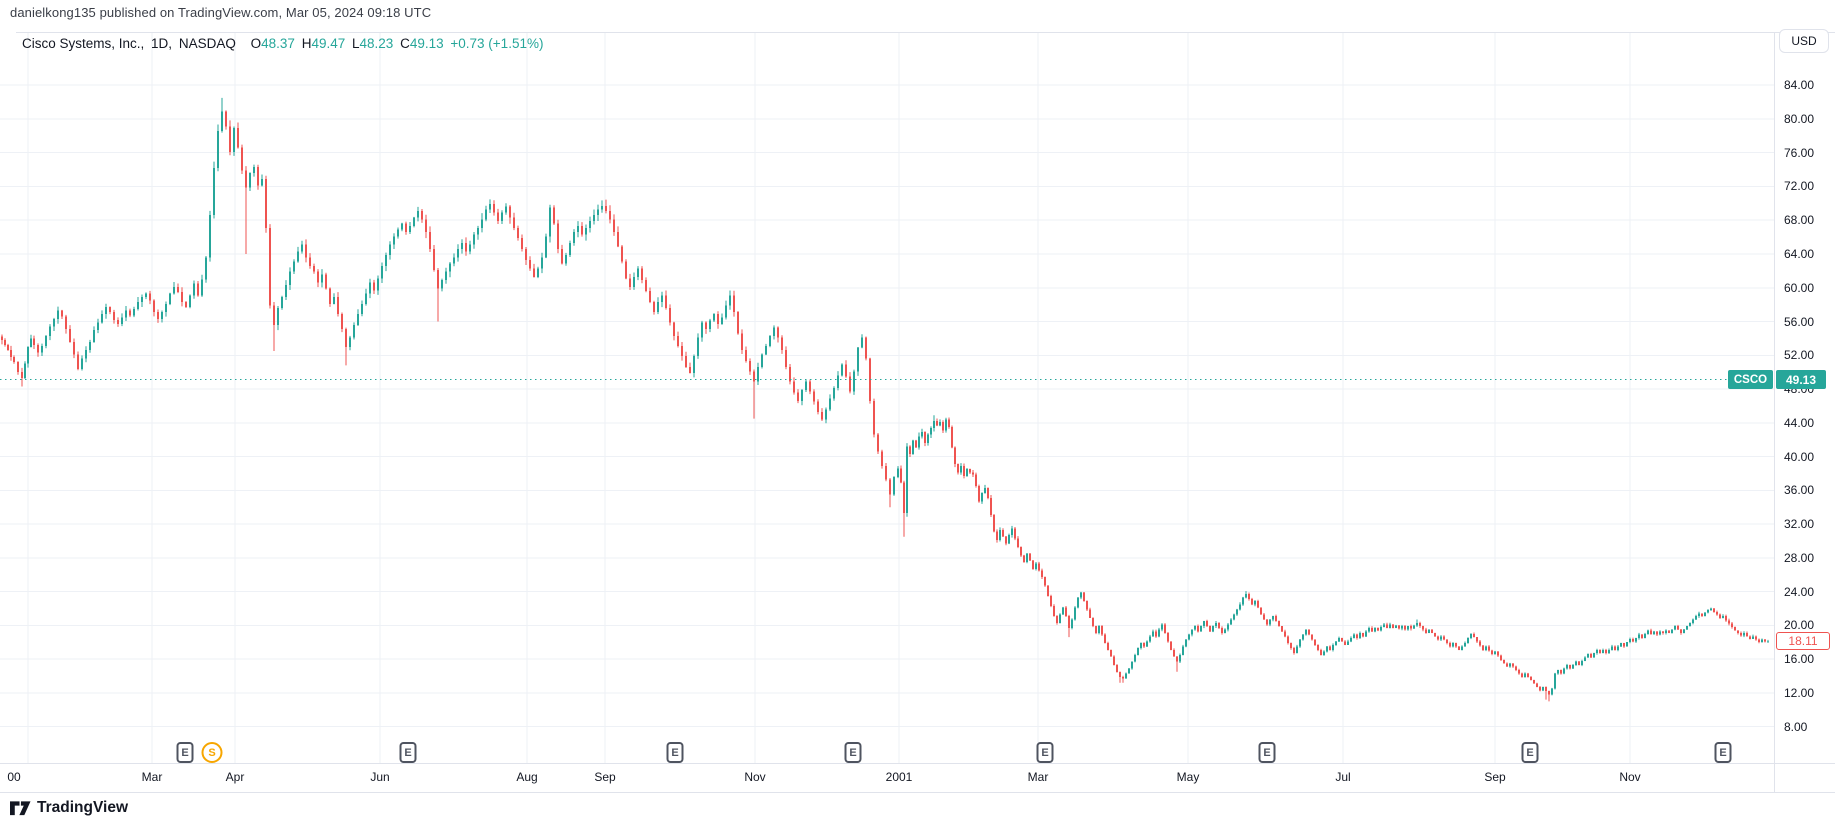 This screenshot has height=827, width=1835. What do you see at coordinates (235, 777) in the screenshot?
I see `time-axis-label: Apr` at bounding box center [235, 777].